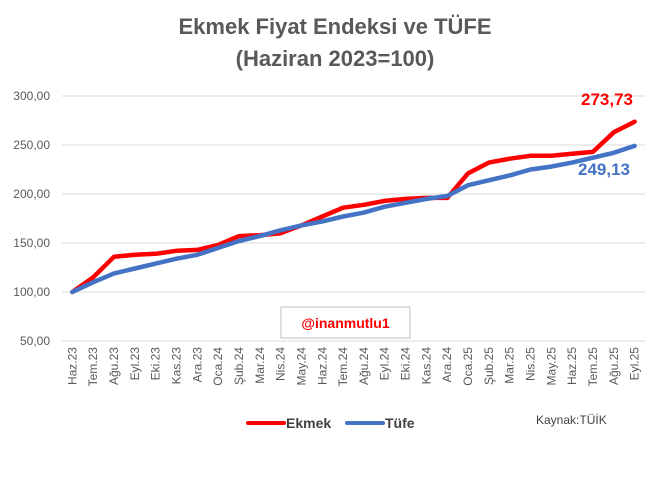  Describe the element at coordinates (239, 366) in the screenshot. I see `x-tick-label: Şub.24` at that location.